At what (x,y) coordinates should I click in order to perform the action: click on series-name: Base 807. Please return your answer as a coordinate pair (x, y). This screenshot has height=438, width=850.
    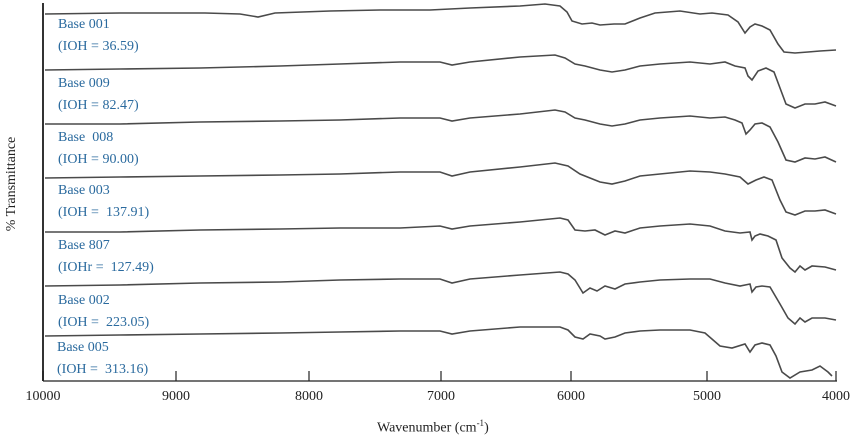
    Looking at the image, I should click on (84, 245).